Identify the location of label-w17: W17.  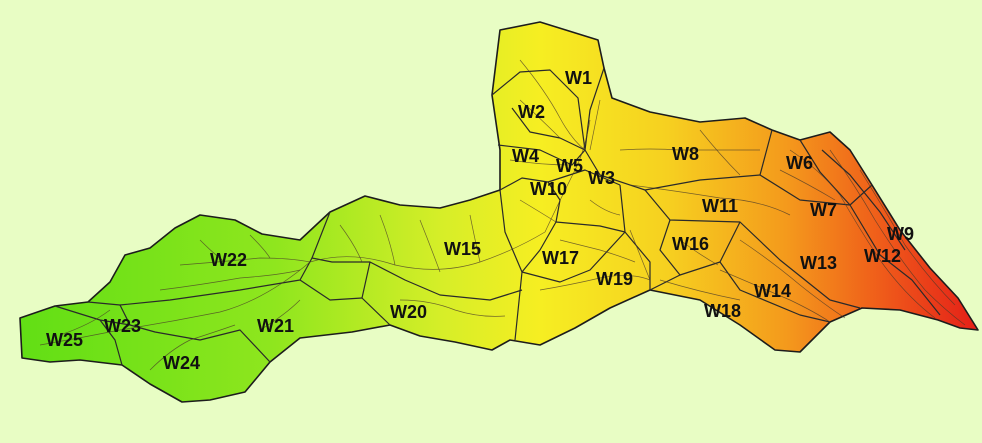
(560, 258).